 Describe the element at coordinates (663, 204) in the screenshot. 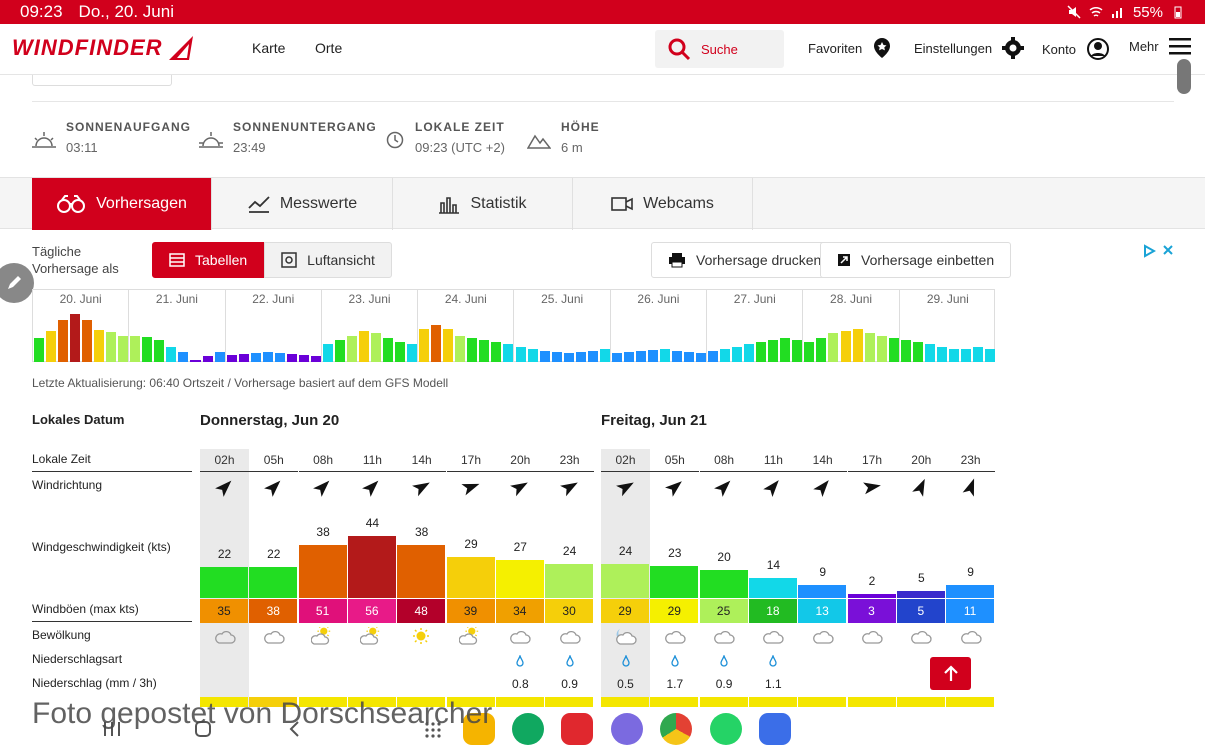

I see `tab-webcams: Webcams` at that location.